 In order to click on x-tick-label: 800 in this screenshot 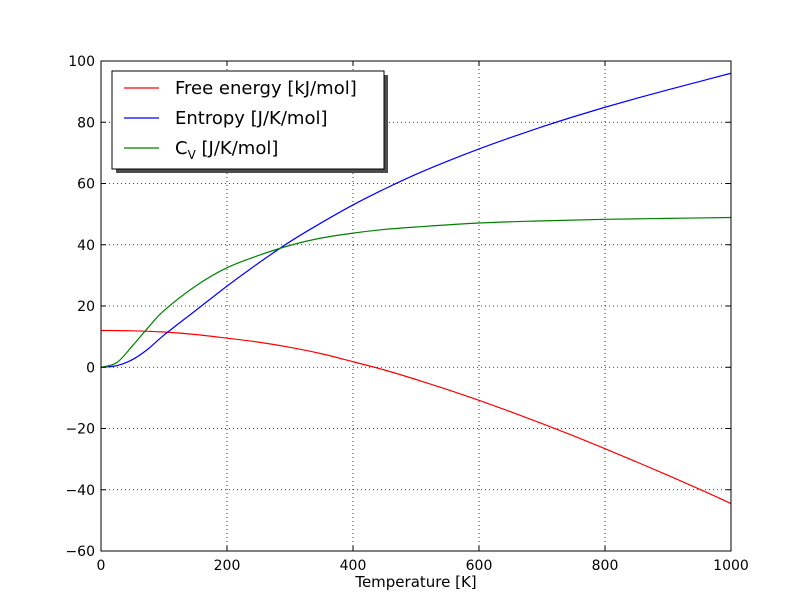, I will do `click(605, 566)`.